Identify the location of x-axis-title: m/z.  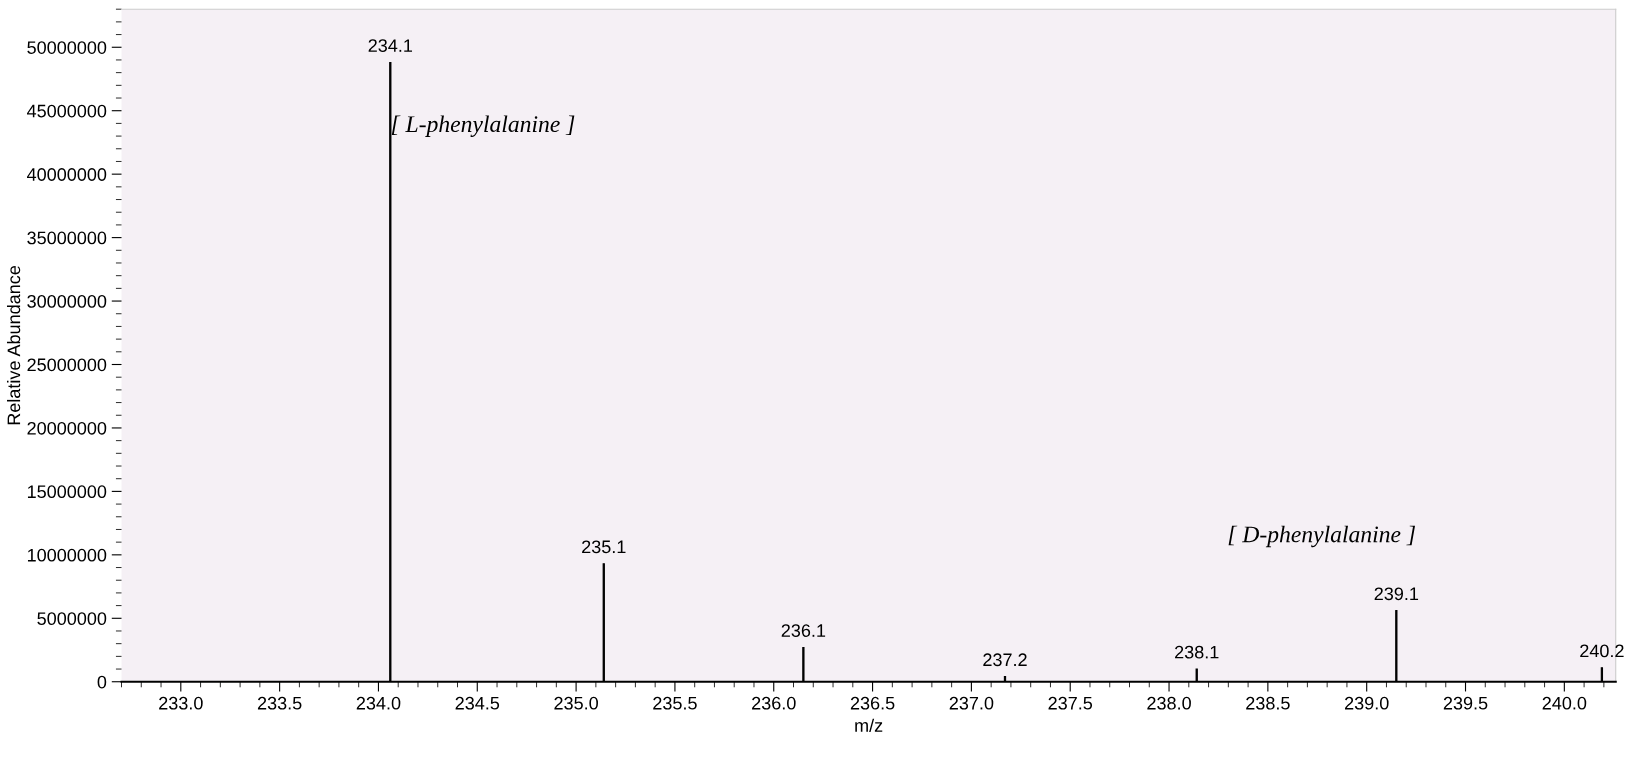
(869, 725).